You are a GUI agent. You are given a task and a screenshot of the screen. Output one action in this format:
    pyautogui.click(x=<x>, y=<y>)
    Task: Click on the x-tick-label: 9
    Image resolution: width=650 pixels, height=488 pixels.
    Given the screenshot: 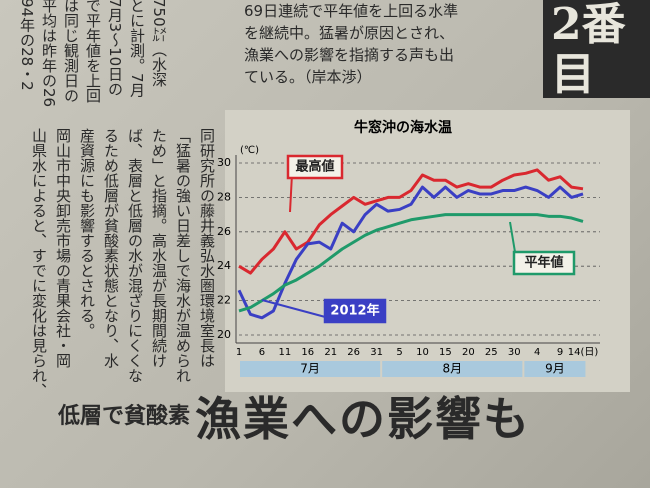 What is the action you would take?
    pyautogui.click(x=560, y=352)
    